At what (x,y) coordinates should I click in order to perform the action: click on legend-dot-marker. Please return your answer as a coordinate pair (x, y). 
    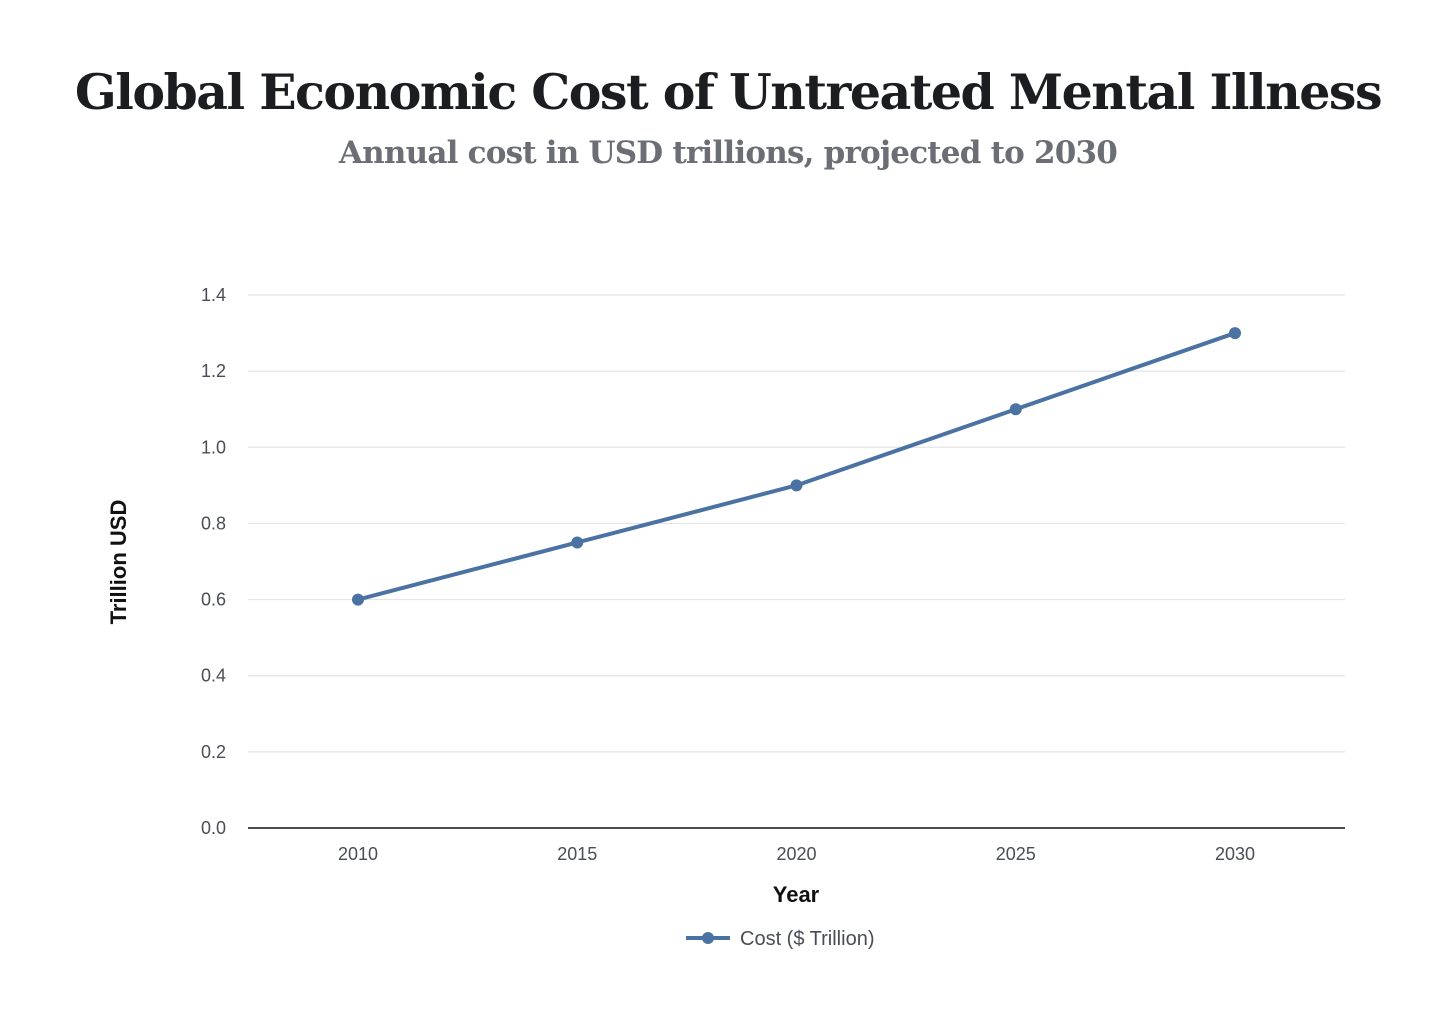
    Looking at the image, I should click on (708, 938).